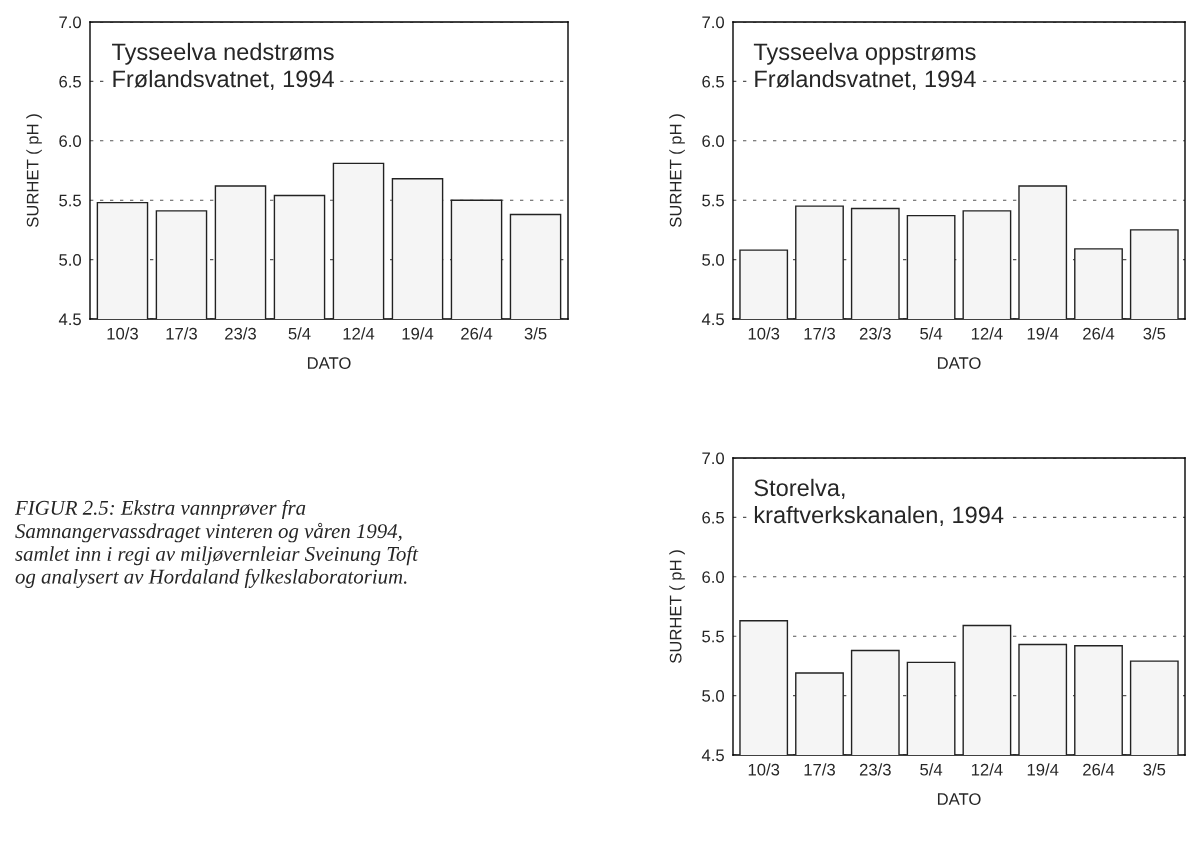 The width and height of the screenshot is (1197, 841). What do you see at coordinates (223, 66) in the screenshot?
I see `text: Tysseelva nedstrøms Frølandsvatnet, 1994` at bounding box center [223, 66].